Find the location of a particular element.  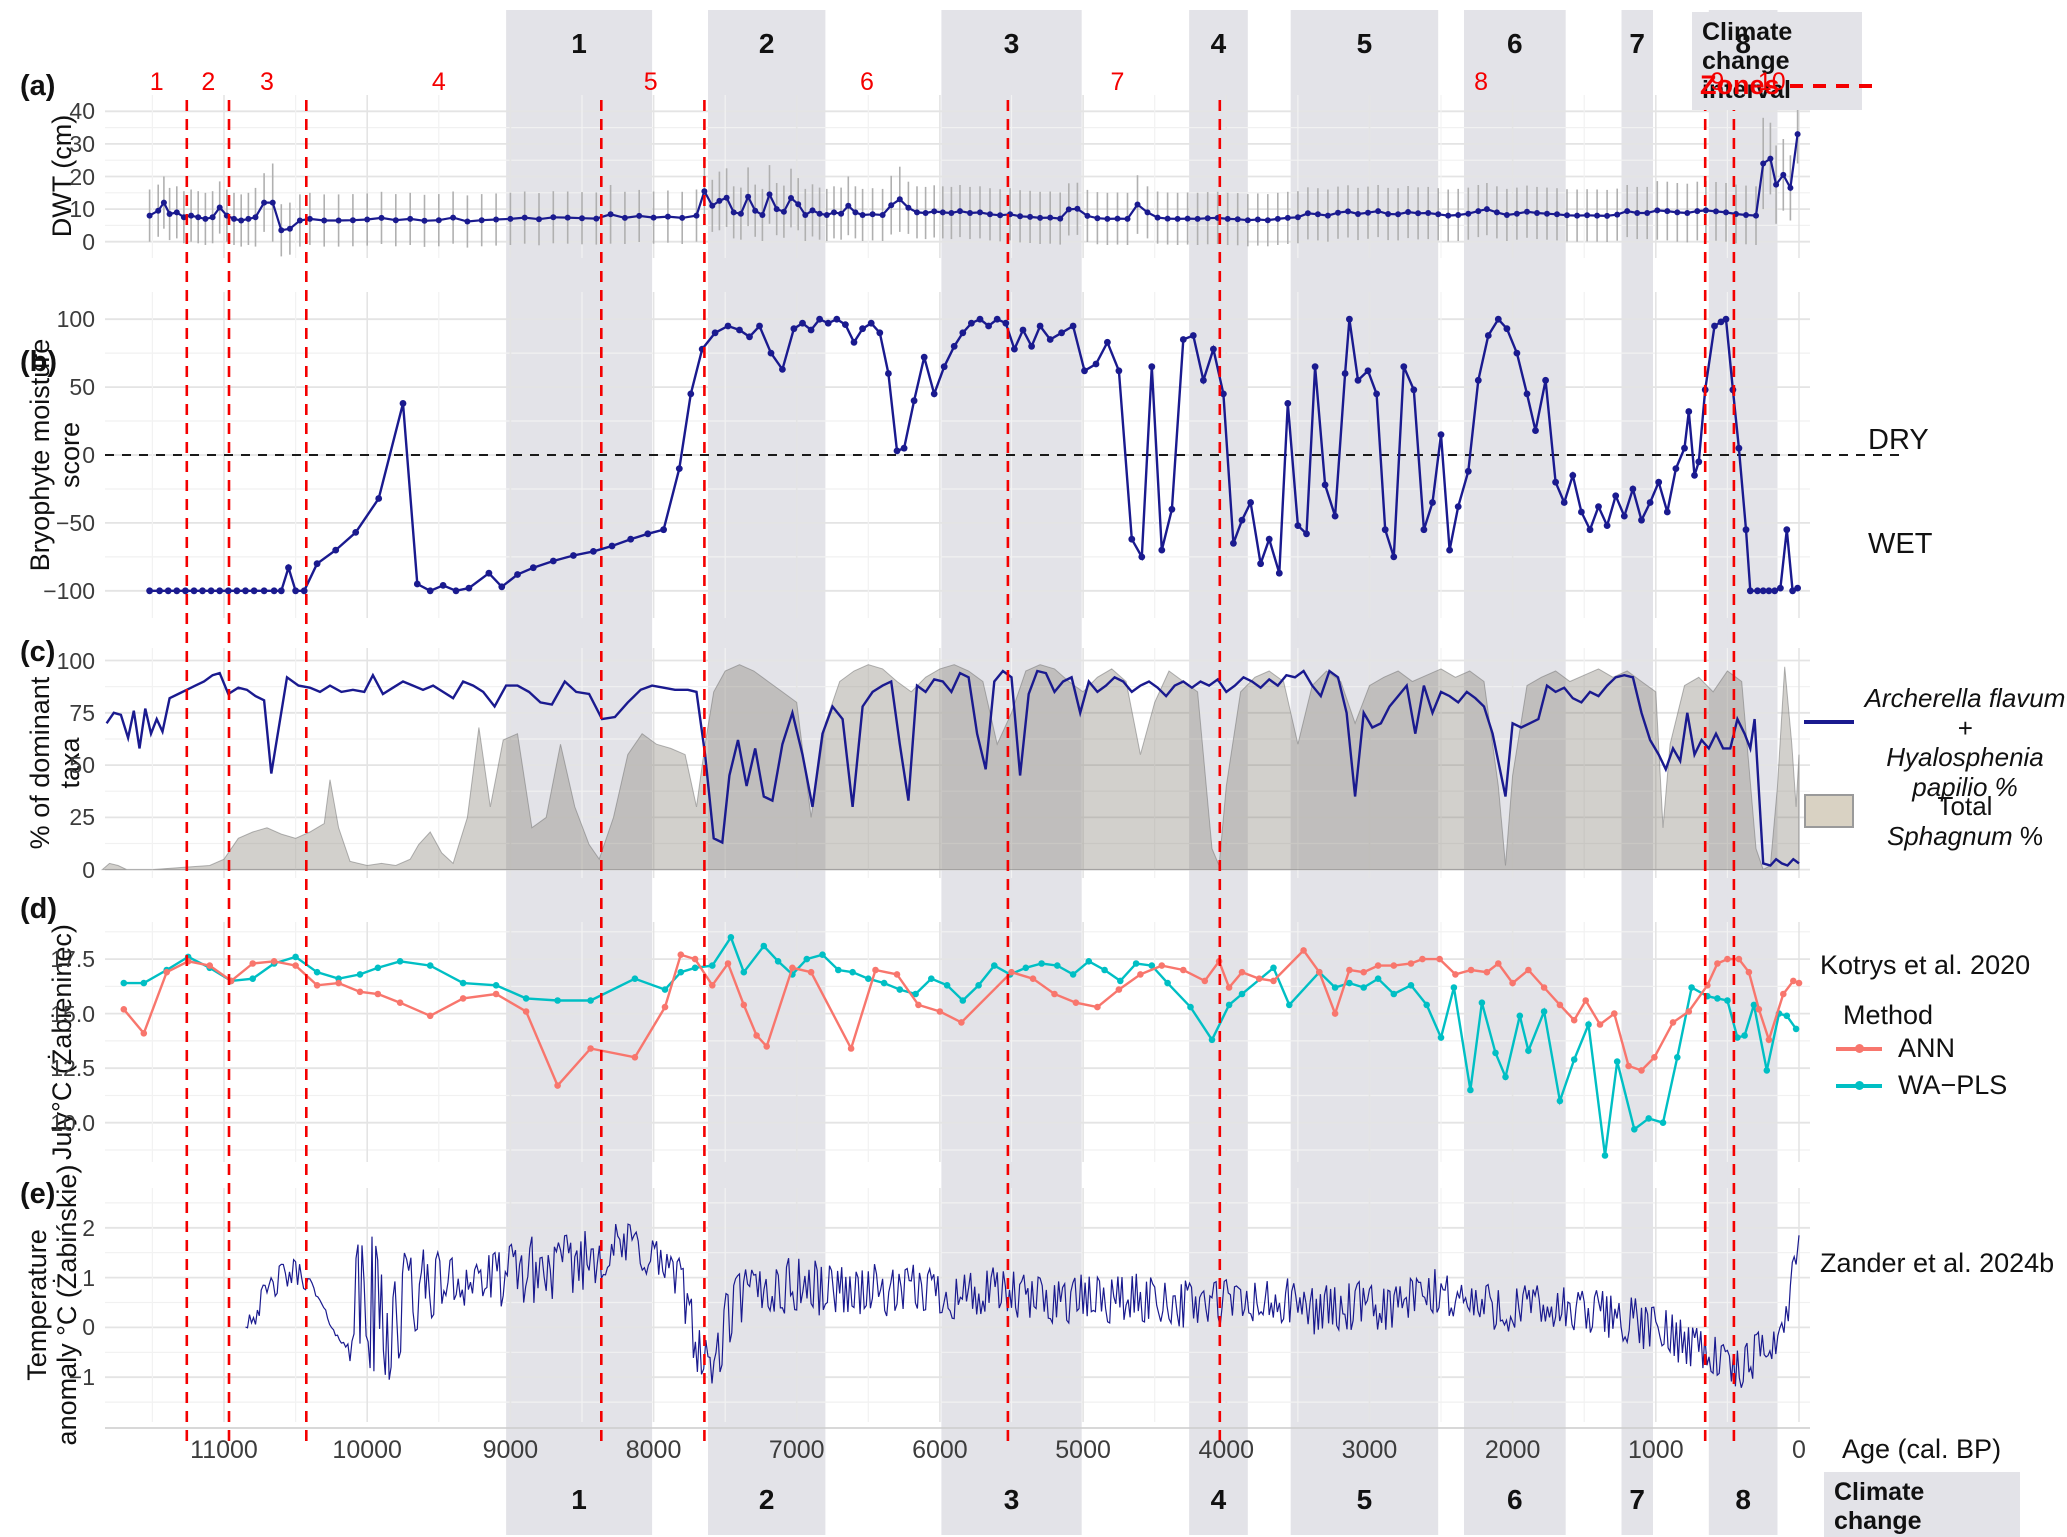

anomaly-series is located at coordinates (1022, 1305).